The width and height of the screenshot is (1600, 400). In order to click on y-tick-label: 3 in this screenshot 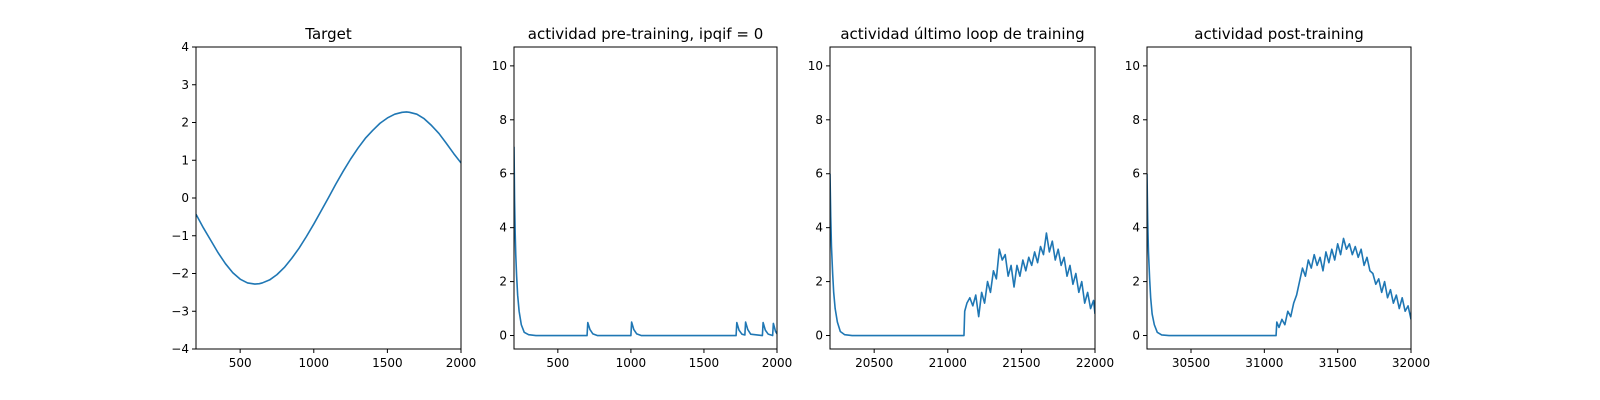, I will do `click(185, 85)`.